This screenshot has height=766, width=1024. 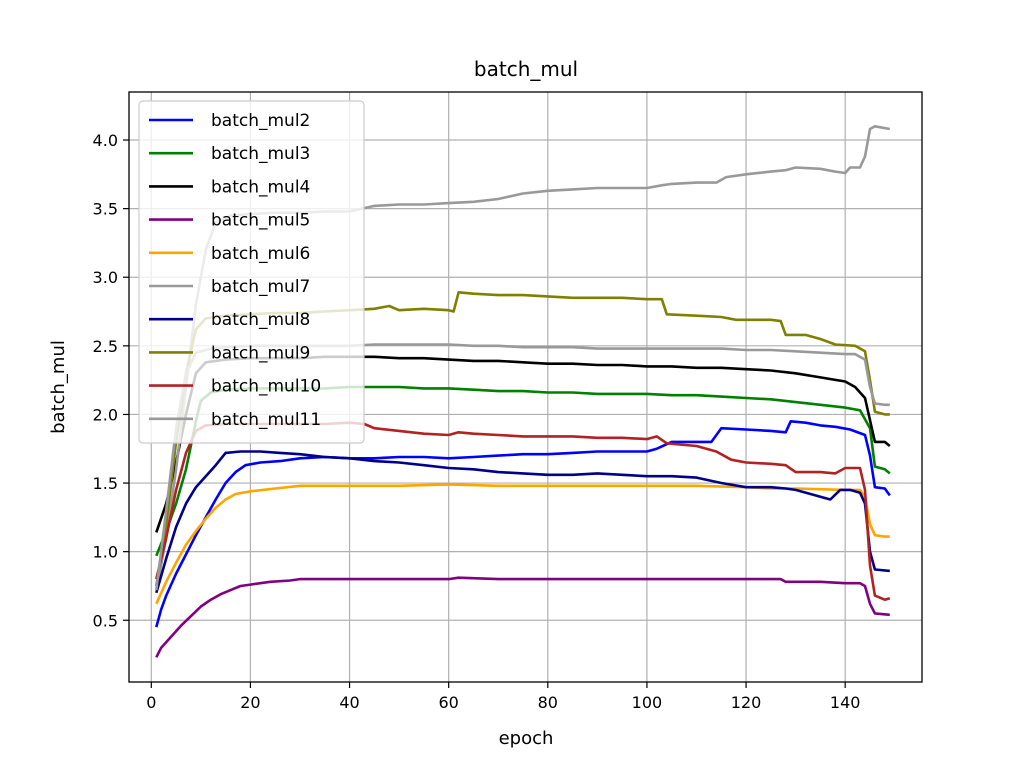 I want to click on x-axis-label: epoch, so click(x=526, y=738).